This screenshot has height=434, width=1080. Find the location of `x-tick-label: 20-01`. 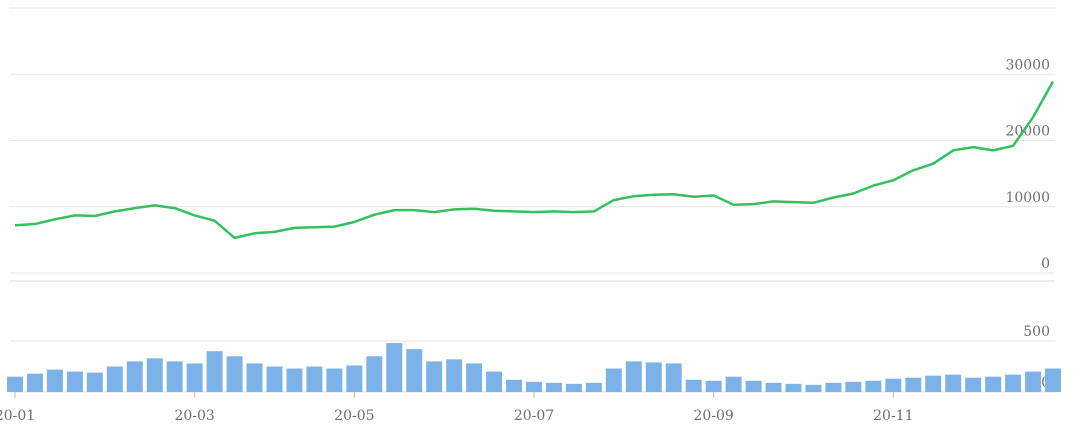

x-tick-label: 20-01 is located at coordinates (17, 416).